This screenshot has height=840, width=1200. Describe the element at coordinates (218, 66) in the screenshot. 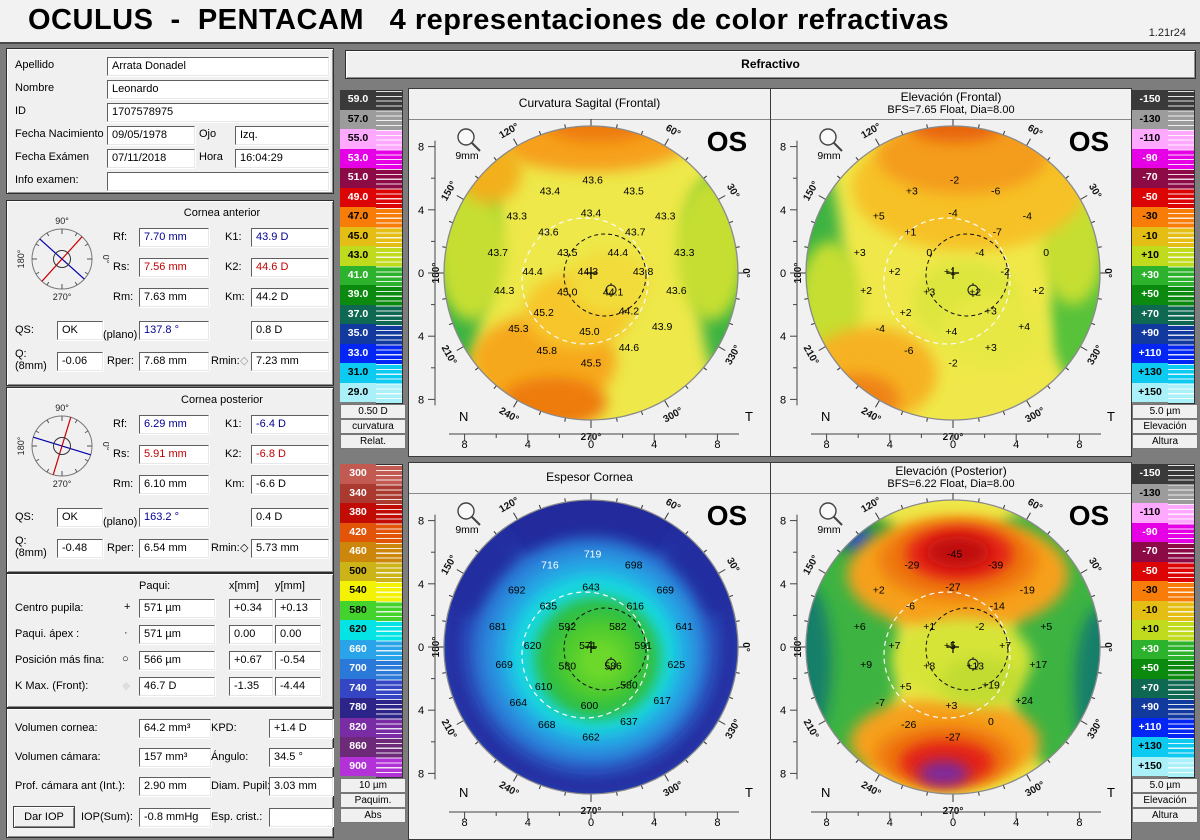

I see `apellido-field: Arrata Donadel` at that location.